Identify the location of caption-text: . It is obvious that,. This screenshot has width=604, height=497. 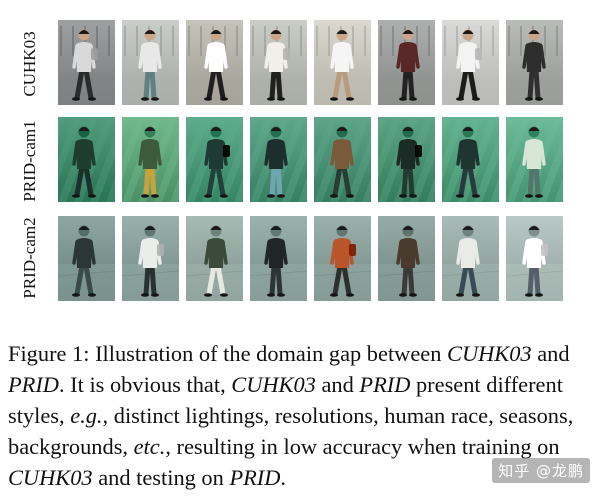
(145, 384).